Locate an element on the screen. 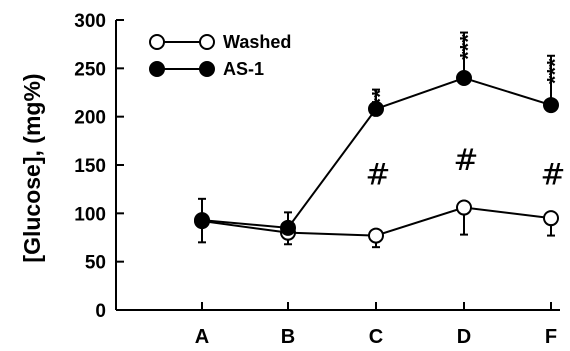  x-tick-label: C is located at coordinates (376, 337).